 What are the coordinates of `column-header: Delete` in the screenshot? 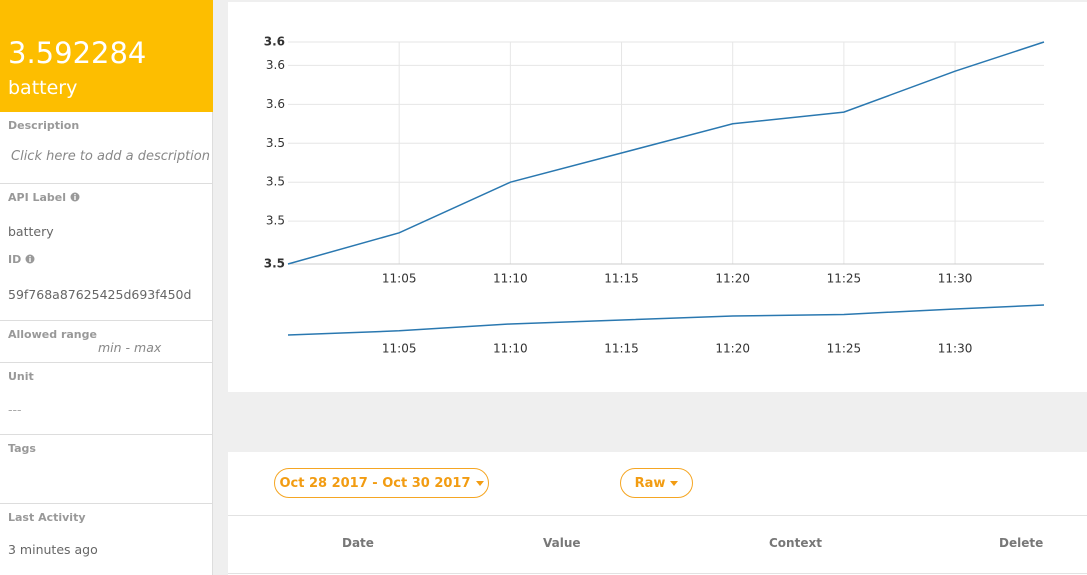 It's located at (1021, 543).